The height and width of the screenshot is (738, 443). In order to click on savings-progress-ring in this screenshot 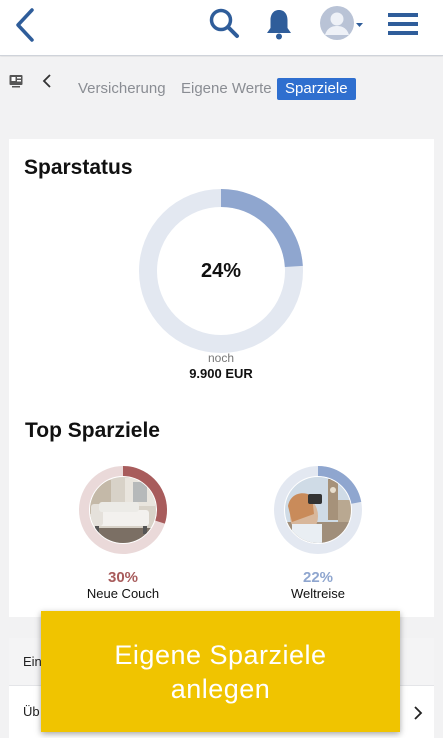, I will do `click(221, 271)`.